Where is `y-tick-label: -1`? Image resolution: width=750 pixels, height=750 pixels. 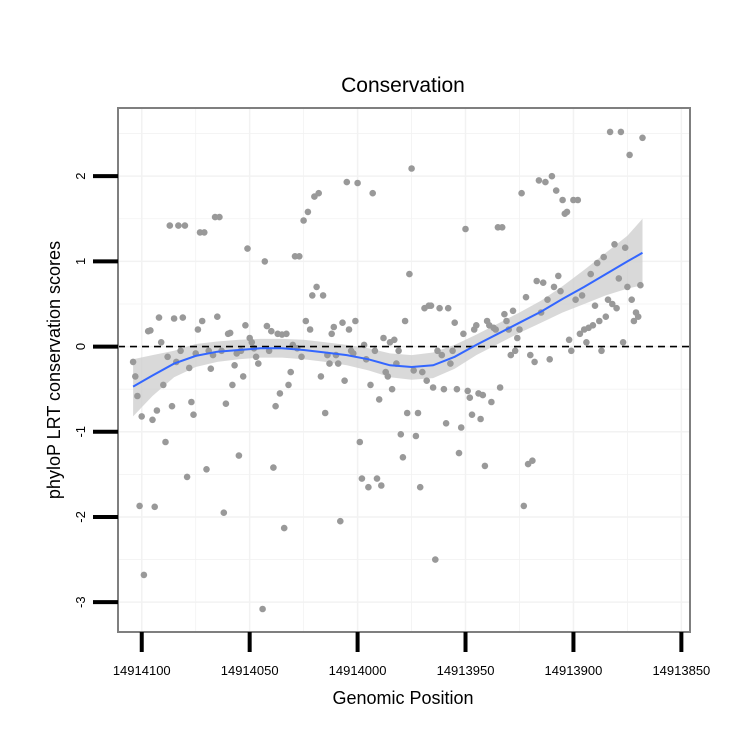
y-tick-label: -1 is located at coordinates (80, 432).